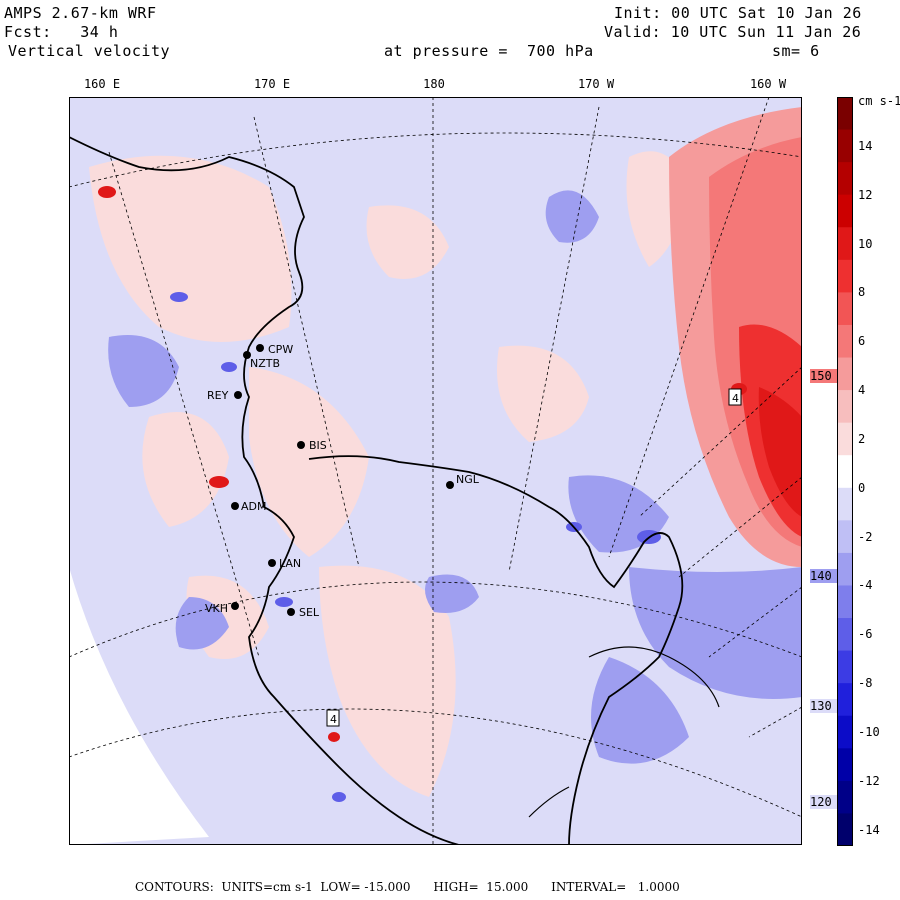 The width and height of the screenshot is (900, 900). Describe the element at coordinates (489, 51) in the screenshot. I see `pressure-level: at pressure = 700 hPa` at that location.